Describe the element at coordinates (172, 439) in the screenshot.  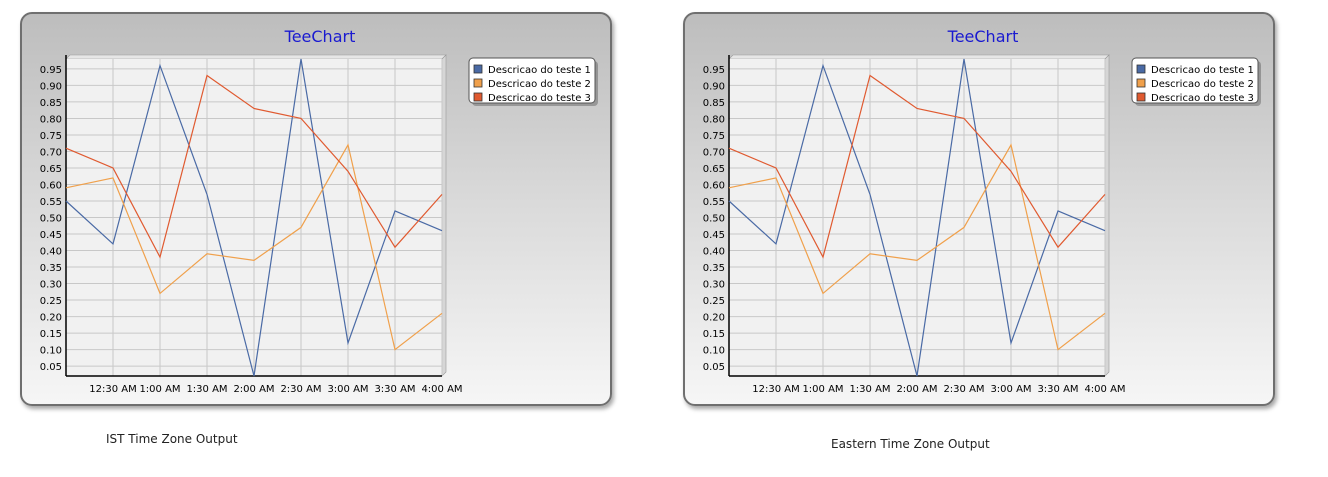
I see `chart-caption-ist: IST Time Zone Output` at that location.